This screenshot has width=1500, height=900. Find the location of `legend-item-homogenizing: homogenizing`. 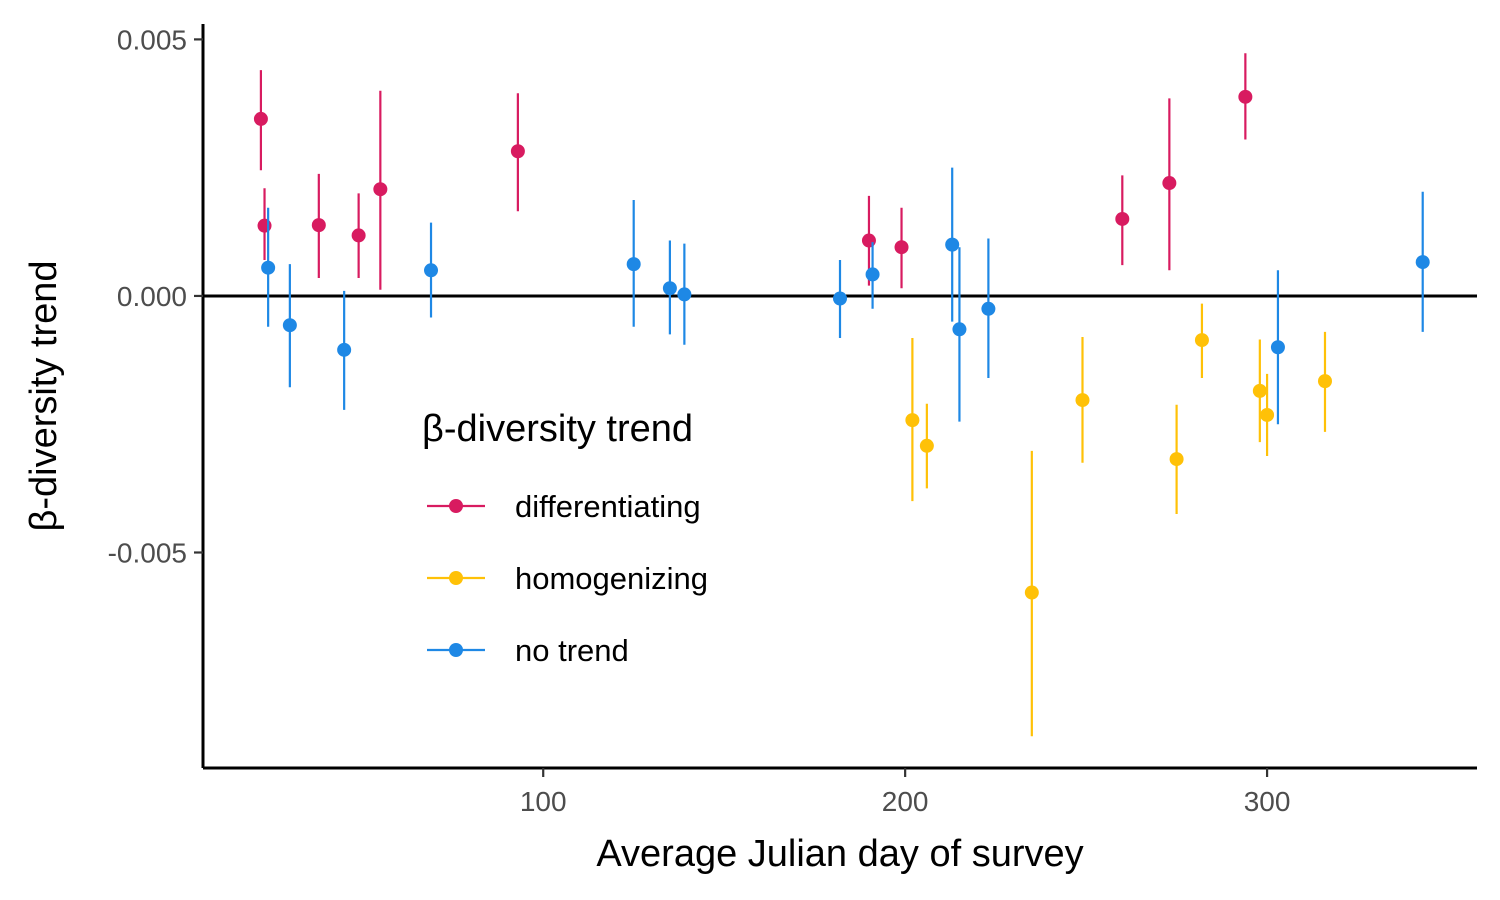

legend-item-homogenizing: homogenizing is located at coordinates (567, 578).